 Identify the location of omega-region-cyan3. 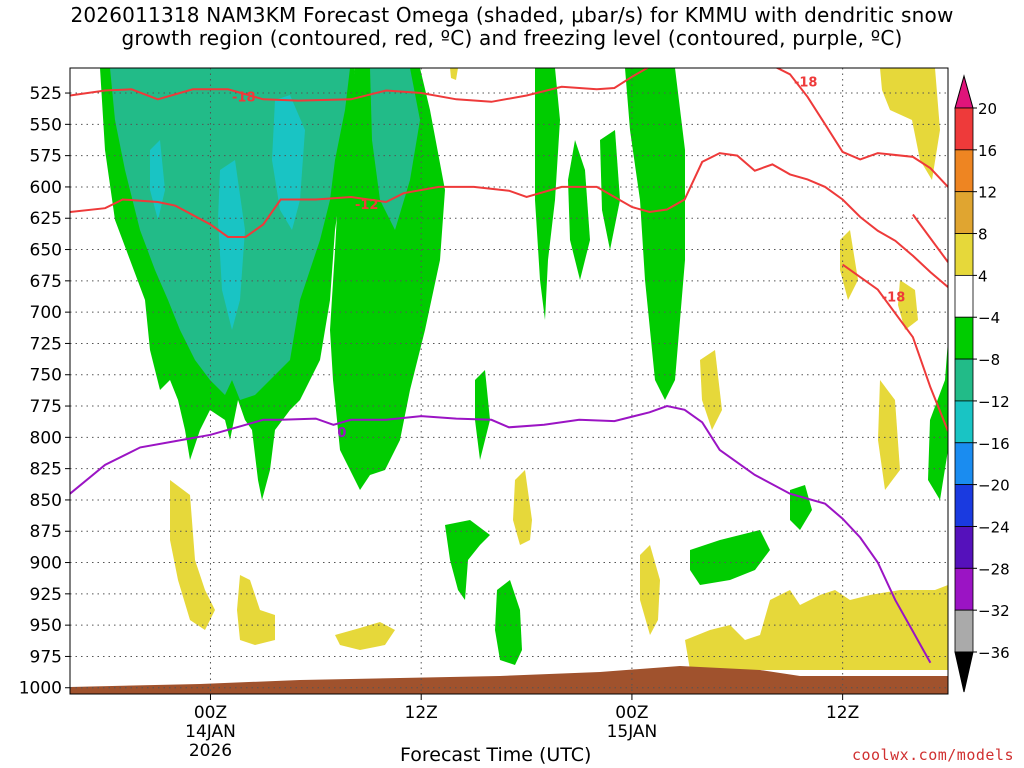
(157, 180).